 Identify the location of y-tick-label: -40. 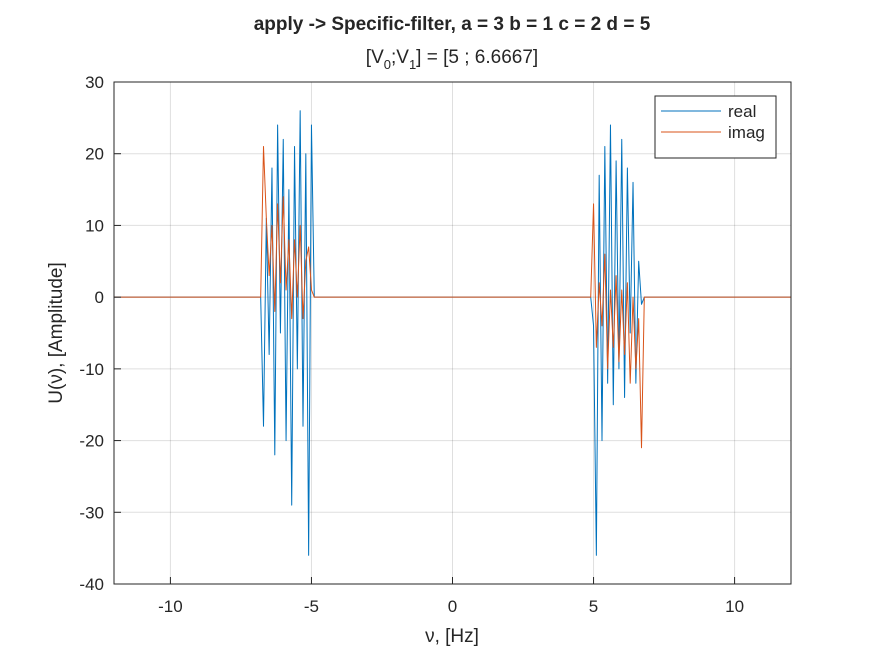
(91, 584).